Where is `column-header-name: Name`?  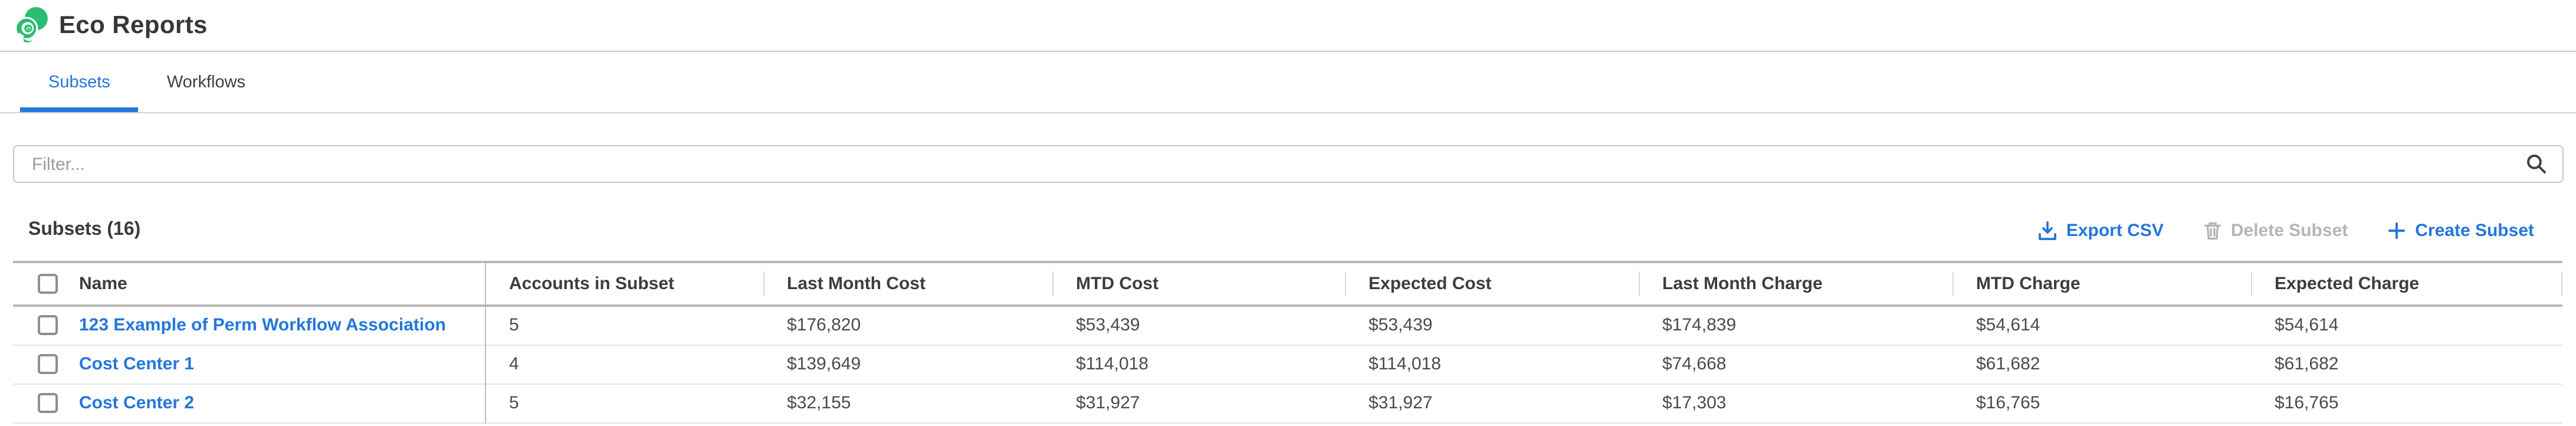 column-header-name: Name is located at coordinates (103, 284).